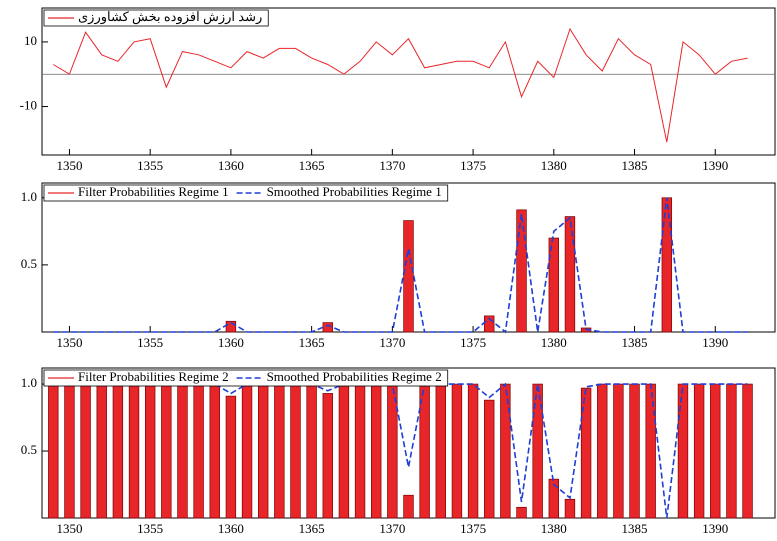 The width and height of the screenshot is (777, 541). Describe the element at coordinates (354, 191) in the screenshot. I see `legend-label: Smoothed Probabilities Regime 1` at that location.